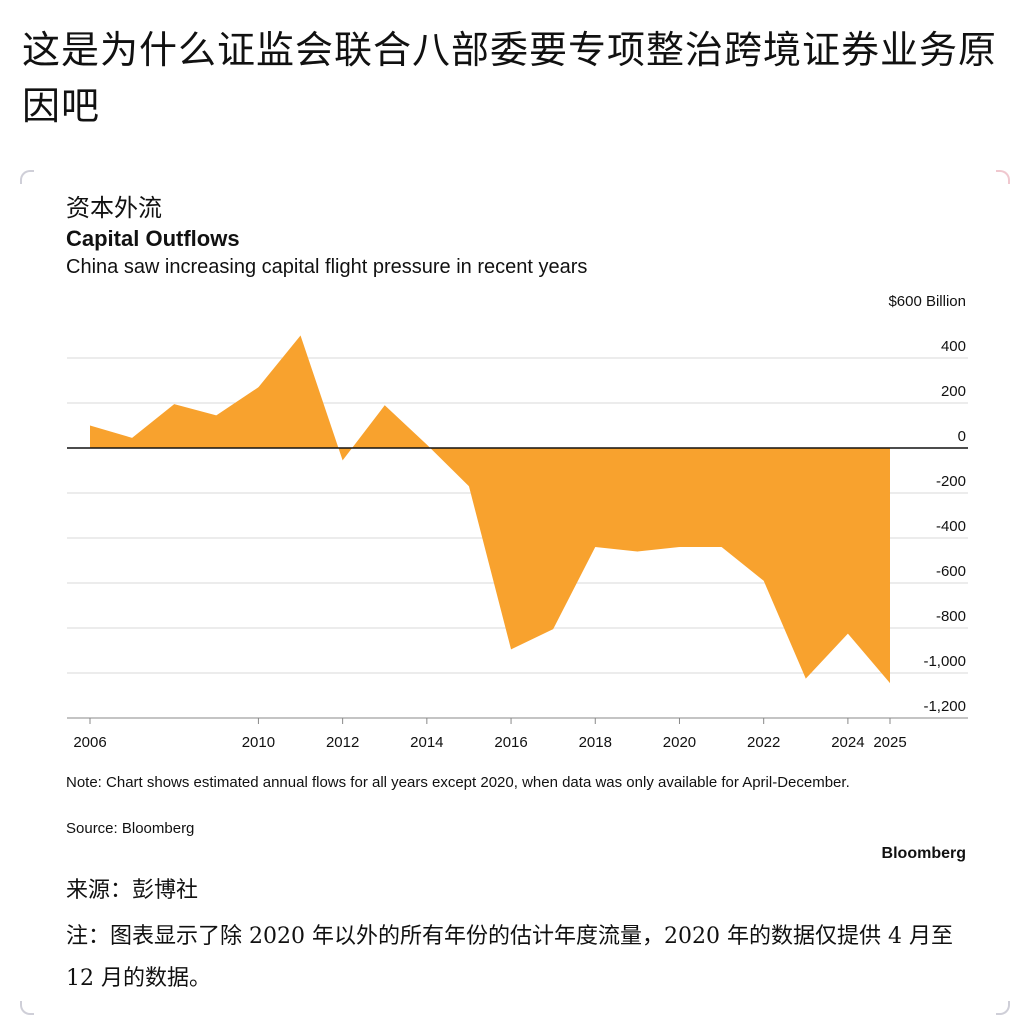  I want to click on y-tick-label: 0, so click(962, 436).